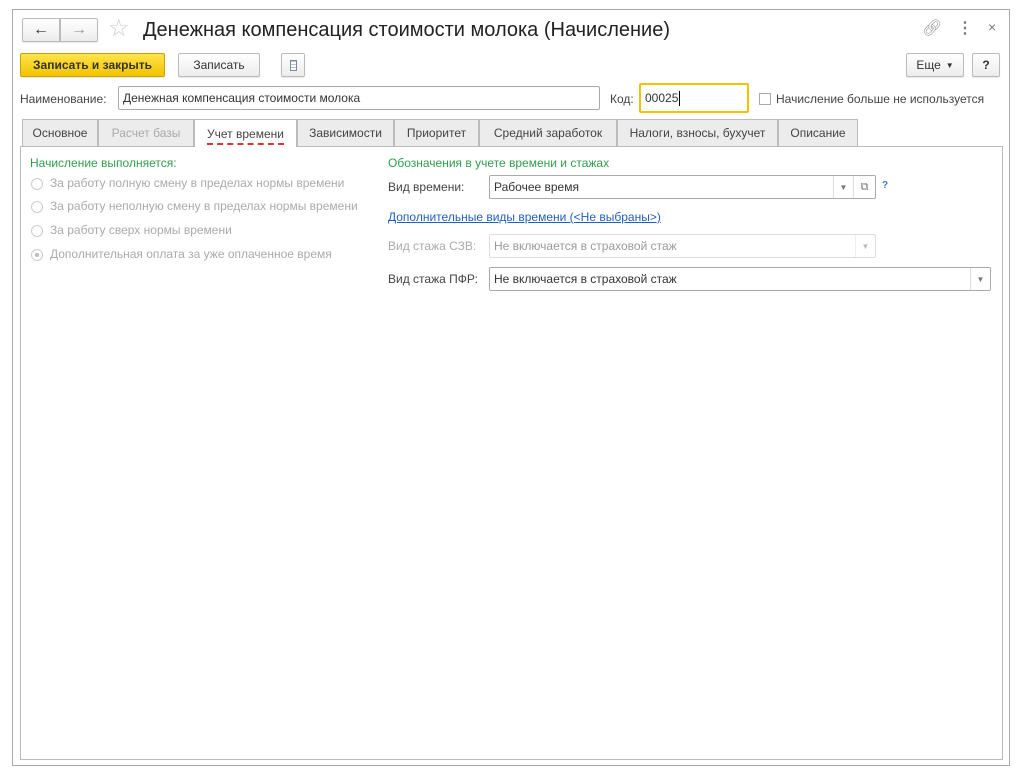 The height and width of the screenshot is (774, 1024). I want to click on report-button, so click(293, 65).